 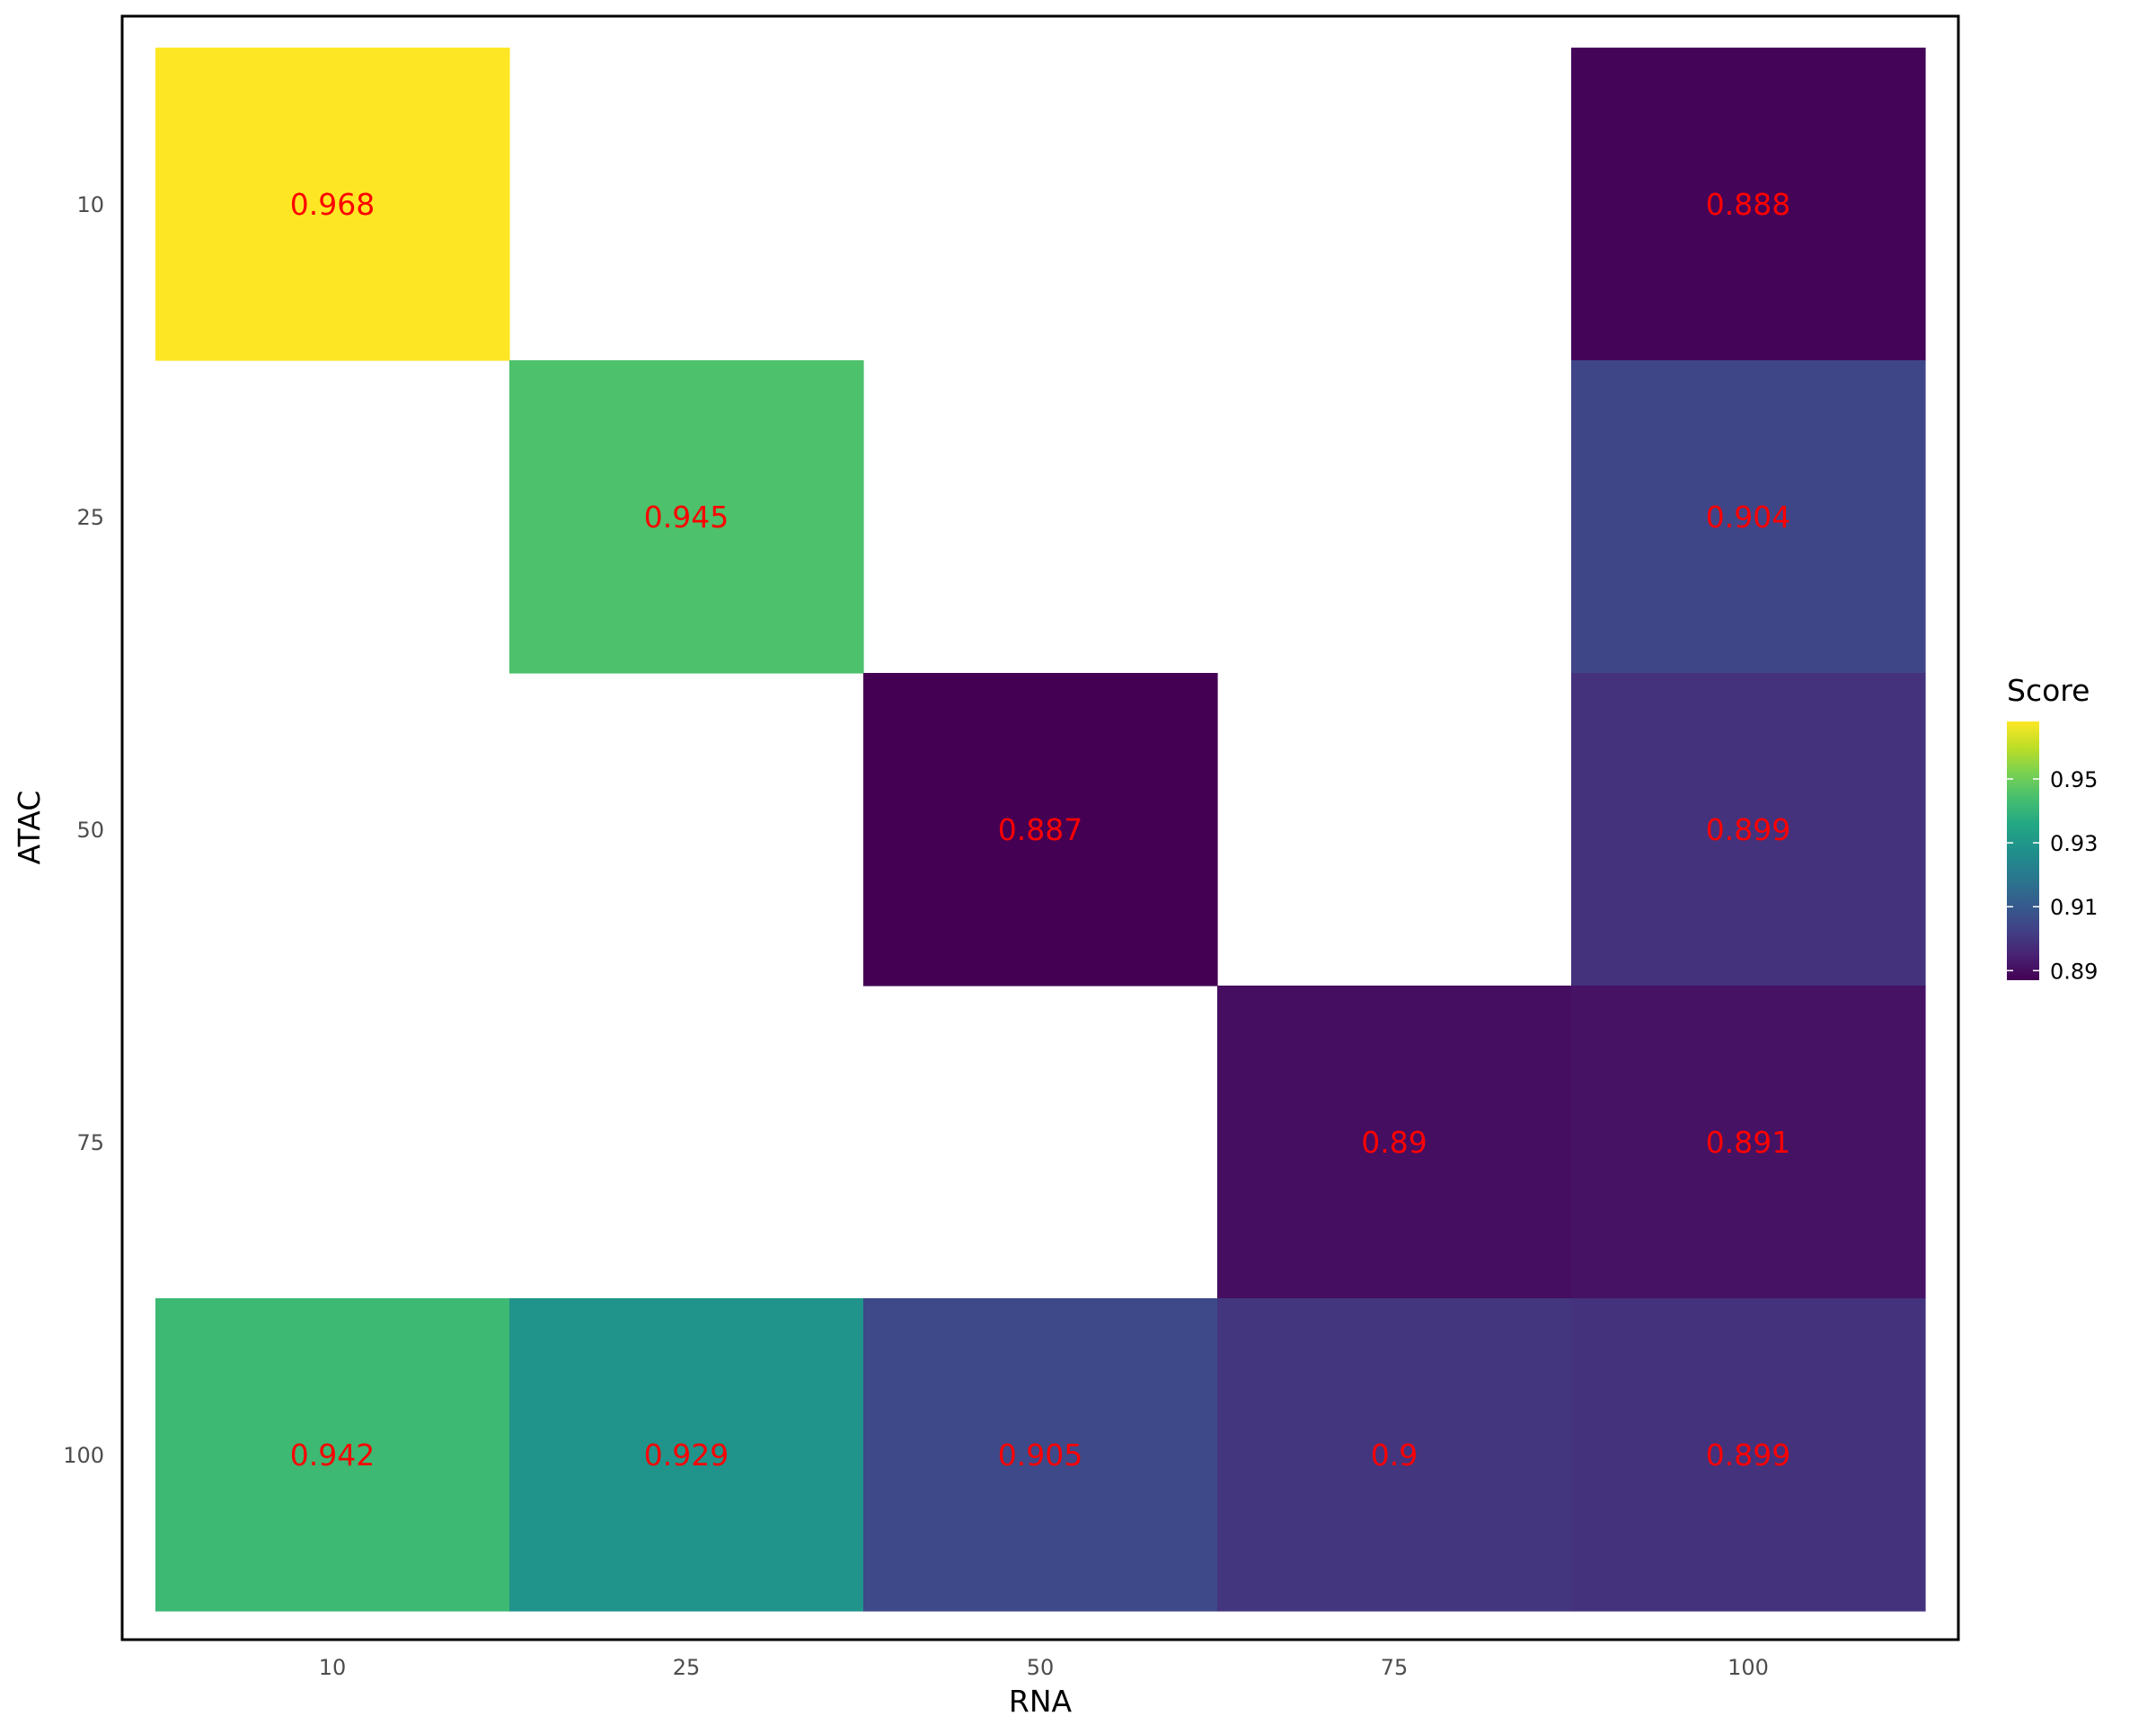 I want to click on x-tick-label: 25, so click(x=687, y=1667).